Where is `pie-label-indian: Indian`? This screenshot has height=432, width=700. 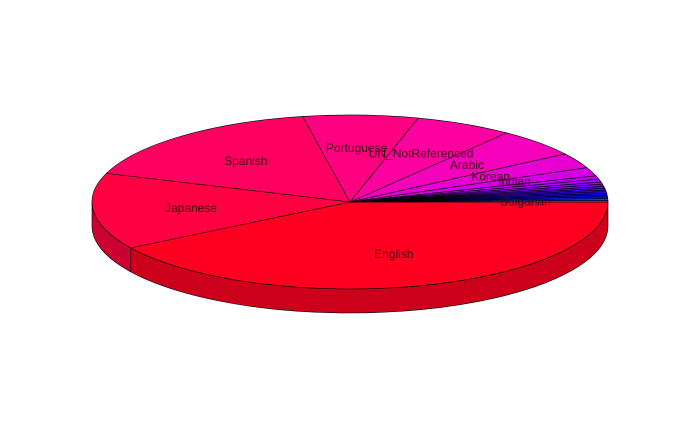 pie-label-indian: Indian is located at coordinates (514, 181).